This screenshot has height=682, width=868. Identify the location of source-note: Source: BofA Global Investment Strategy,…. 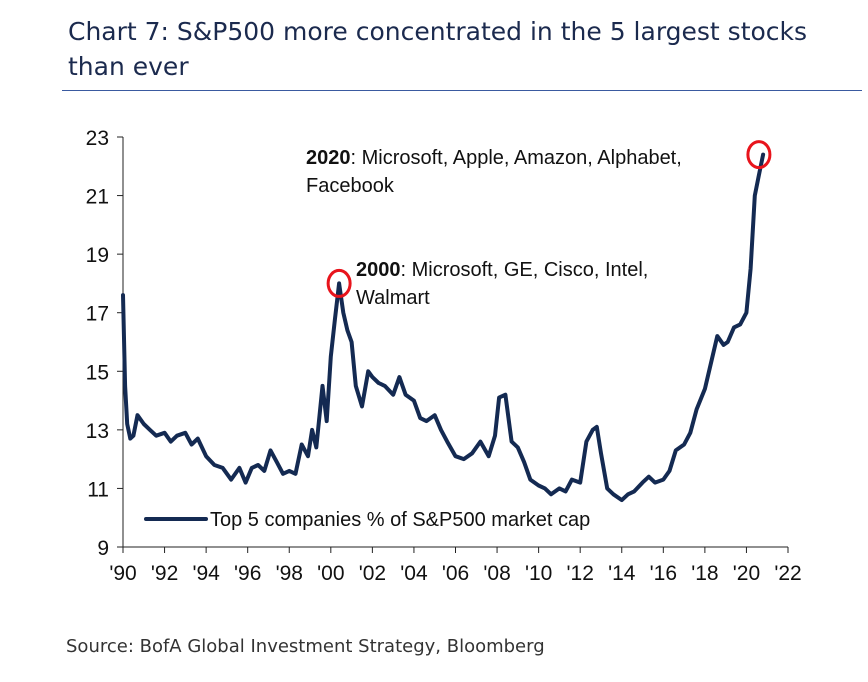
(305, 646).